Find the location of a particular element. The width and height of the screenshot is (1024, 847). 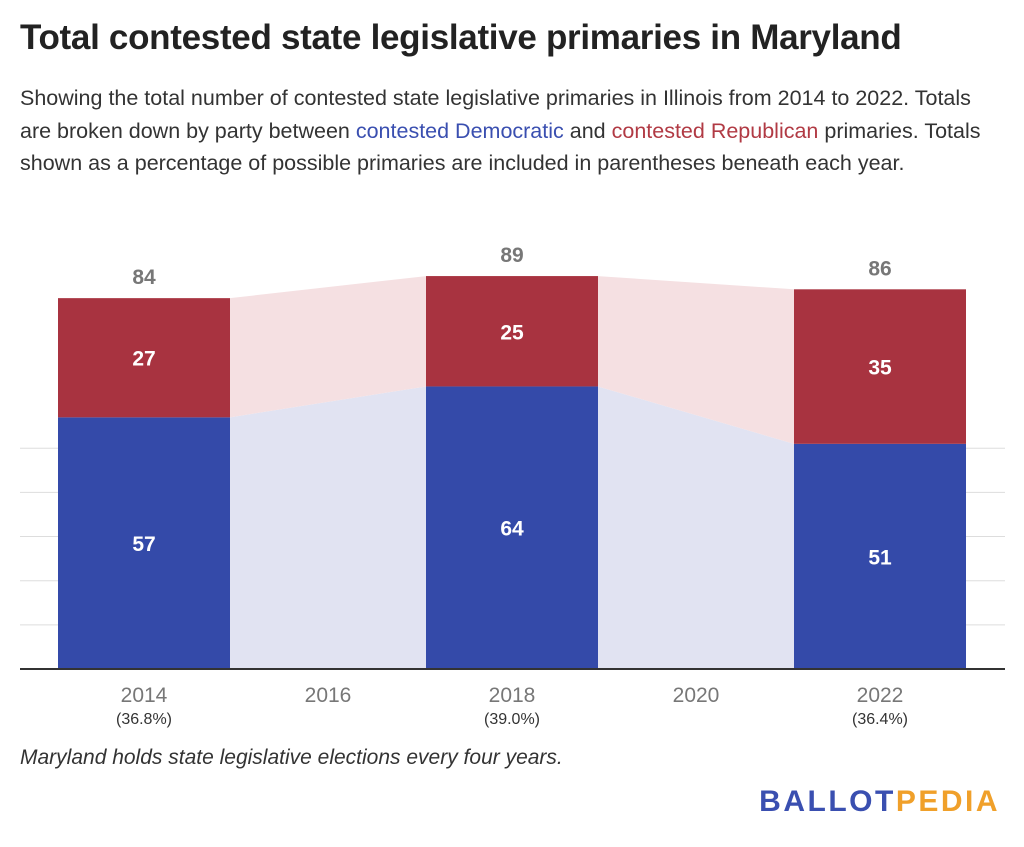

bar-republican-2022 is located at coordinates (880, 366).